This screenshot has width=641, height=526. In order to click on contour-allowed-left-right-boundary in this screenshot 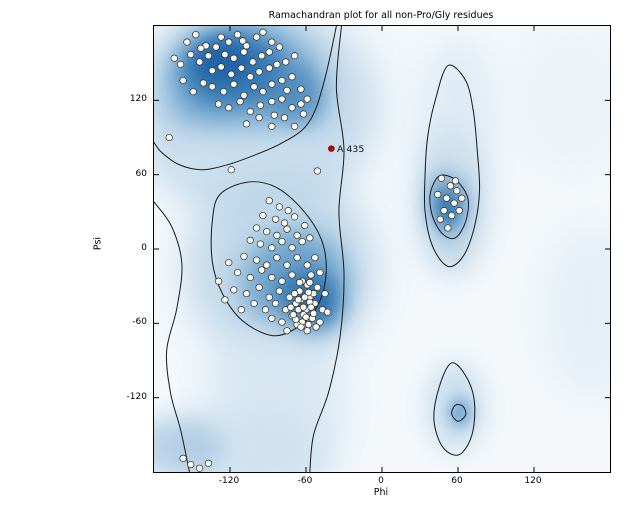, I will do `click(327, 249)`.